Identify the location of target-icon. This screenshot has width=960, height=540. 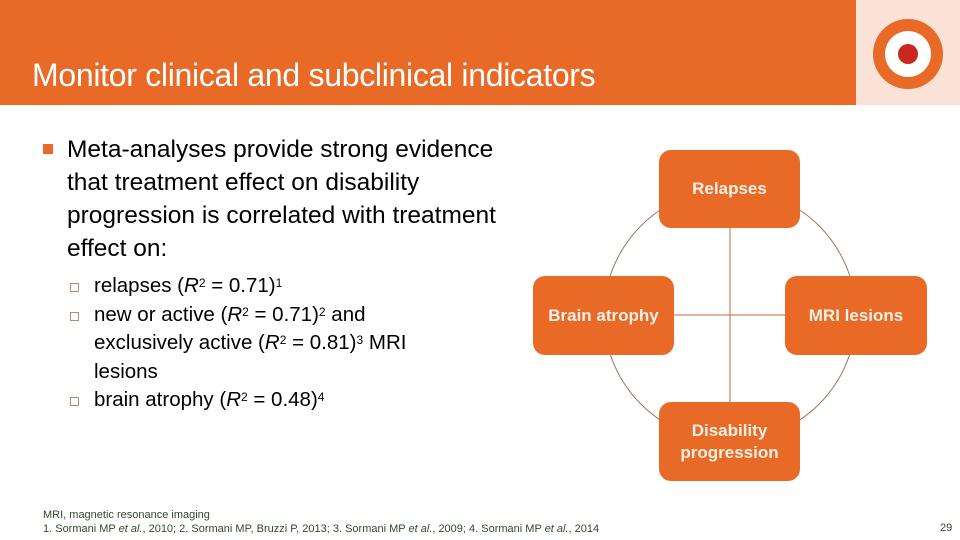
(908, 54).